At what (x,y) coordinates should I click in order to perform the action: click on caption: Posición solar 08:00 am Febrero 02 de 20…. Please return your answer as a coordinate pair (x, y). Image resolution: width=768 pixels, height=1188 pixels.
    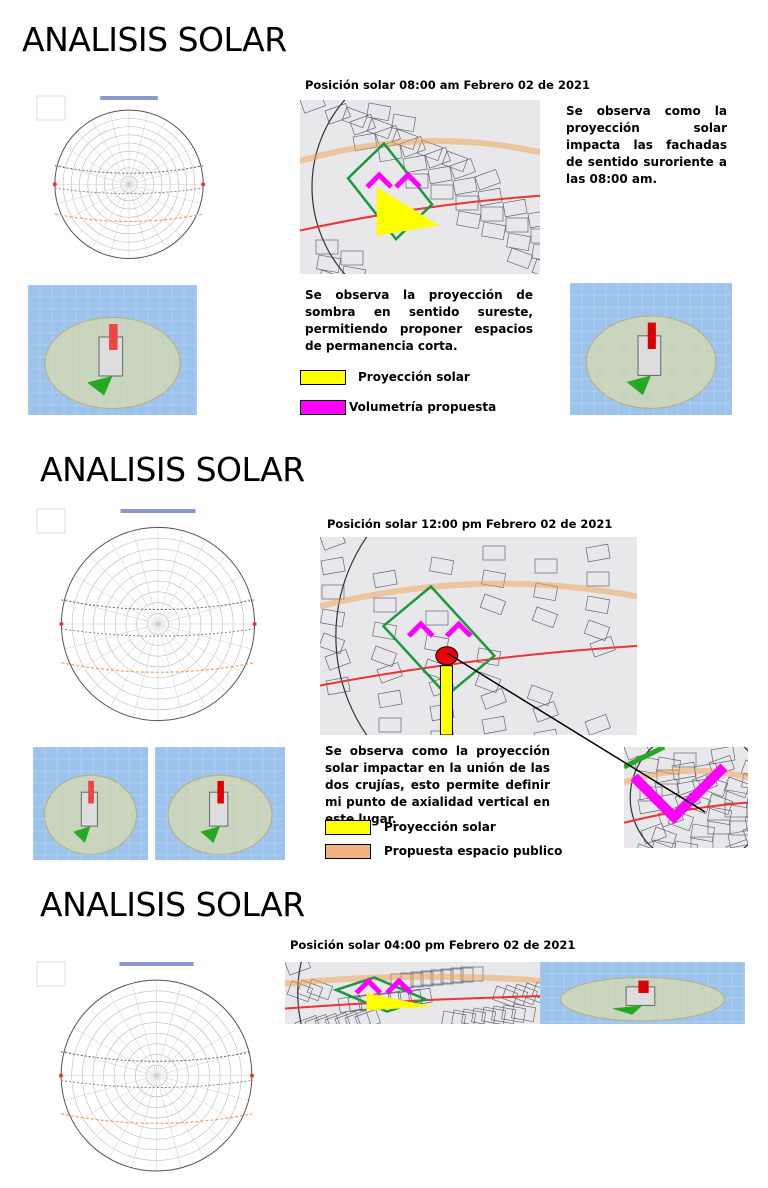
    Looking at the image, I should click on (447, 85).